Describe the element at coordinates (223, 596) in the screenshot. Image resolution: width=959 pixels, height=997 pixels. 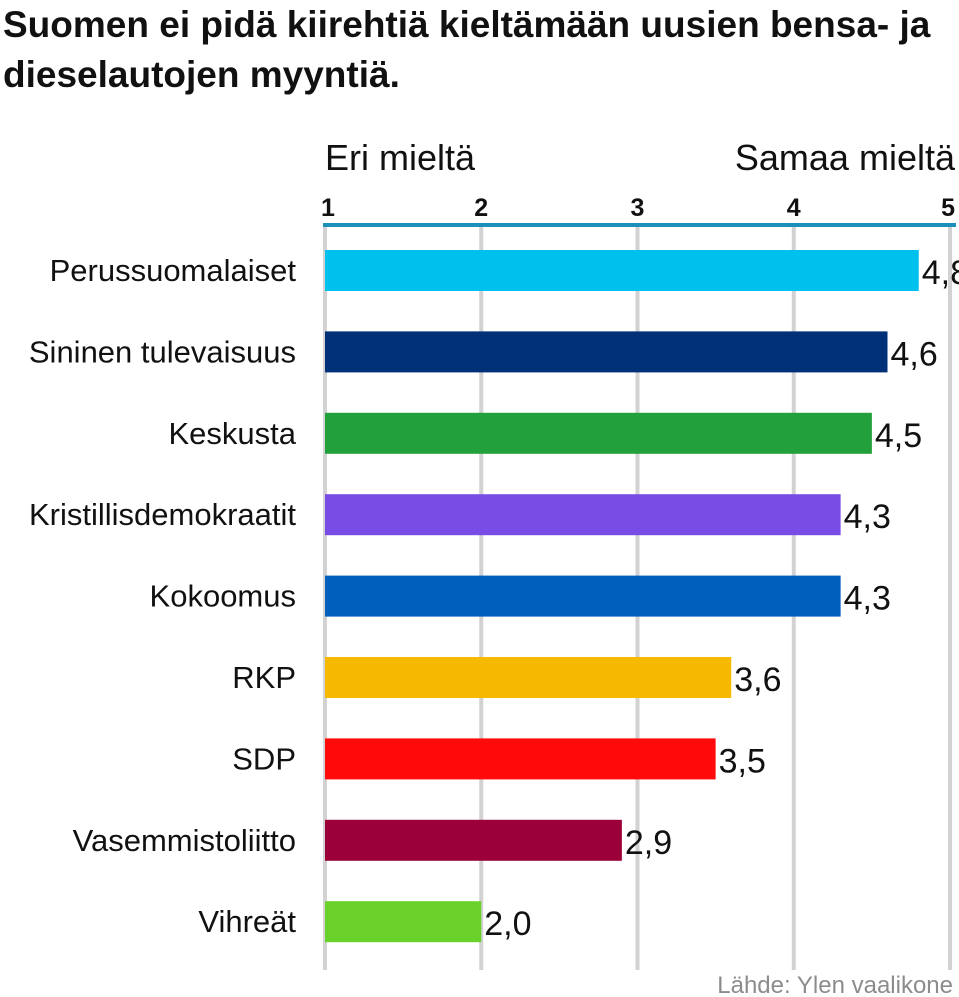
I see `category-label: Kokoomus` at that location.